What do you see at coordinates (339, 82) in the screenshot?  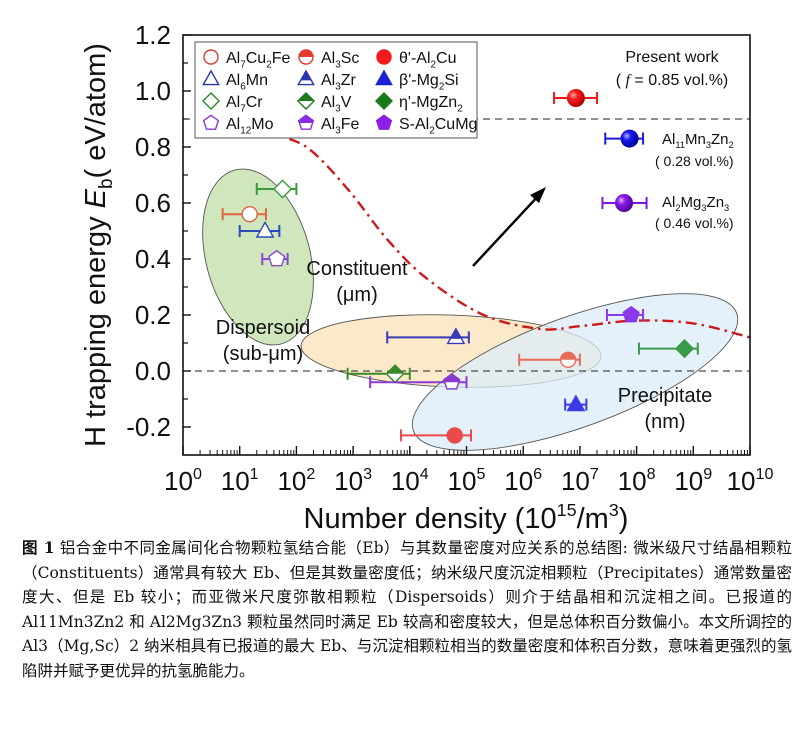 I see `legend-label: Al3​Zr` at bounding box center [339, 82].